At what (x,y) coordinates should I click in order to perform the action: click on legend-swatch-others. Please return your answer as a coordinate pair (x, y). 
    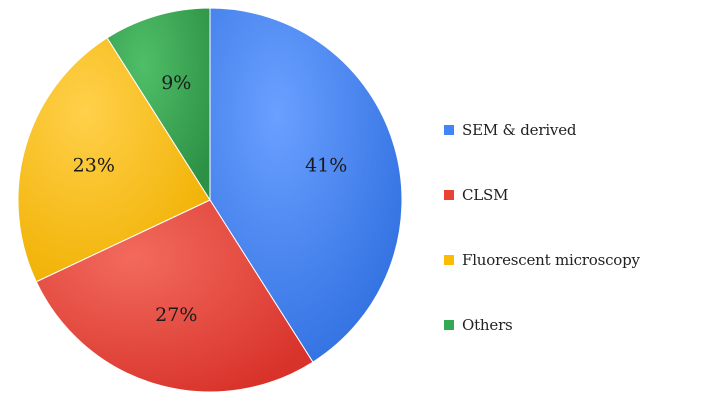
    Looking at the image, I should click on (449, 324).